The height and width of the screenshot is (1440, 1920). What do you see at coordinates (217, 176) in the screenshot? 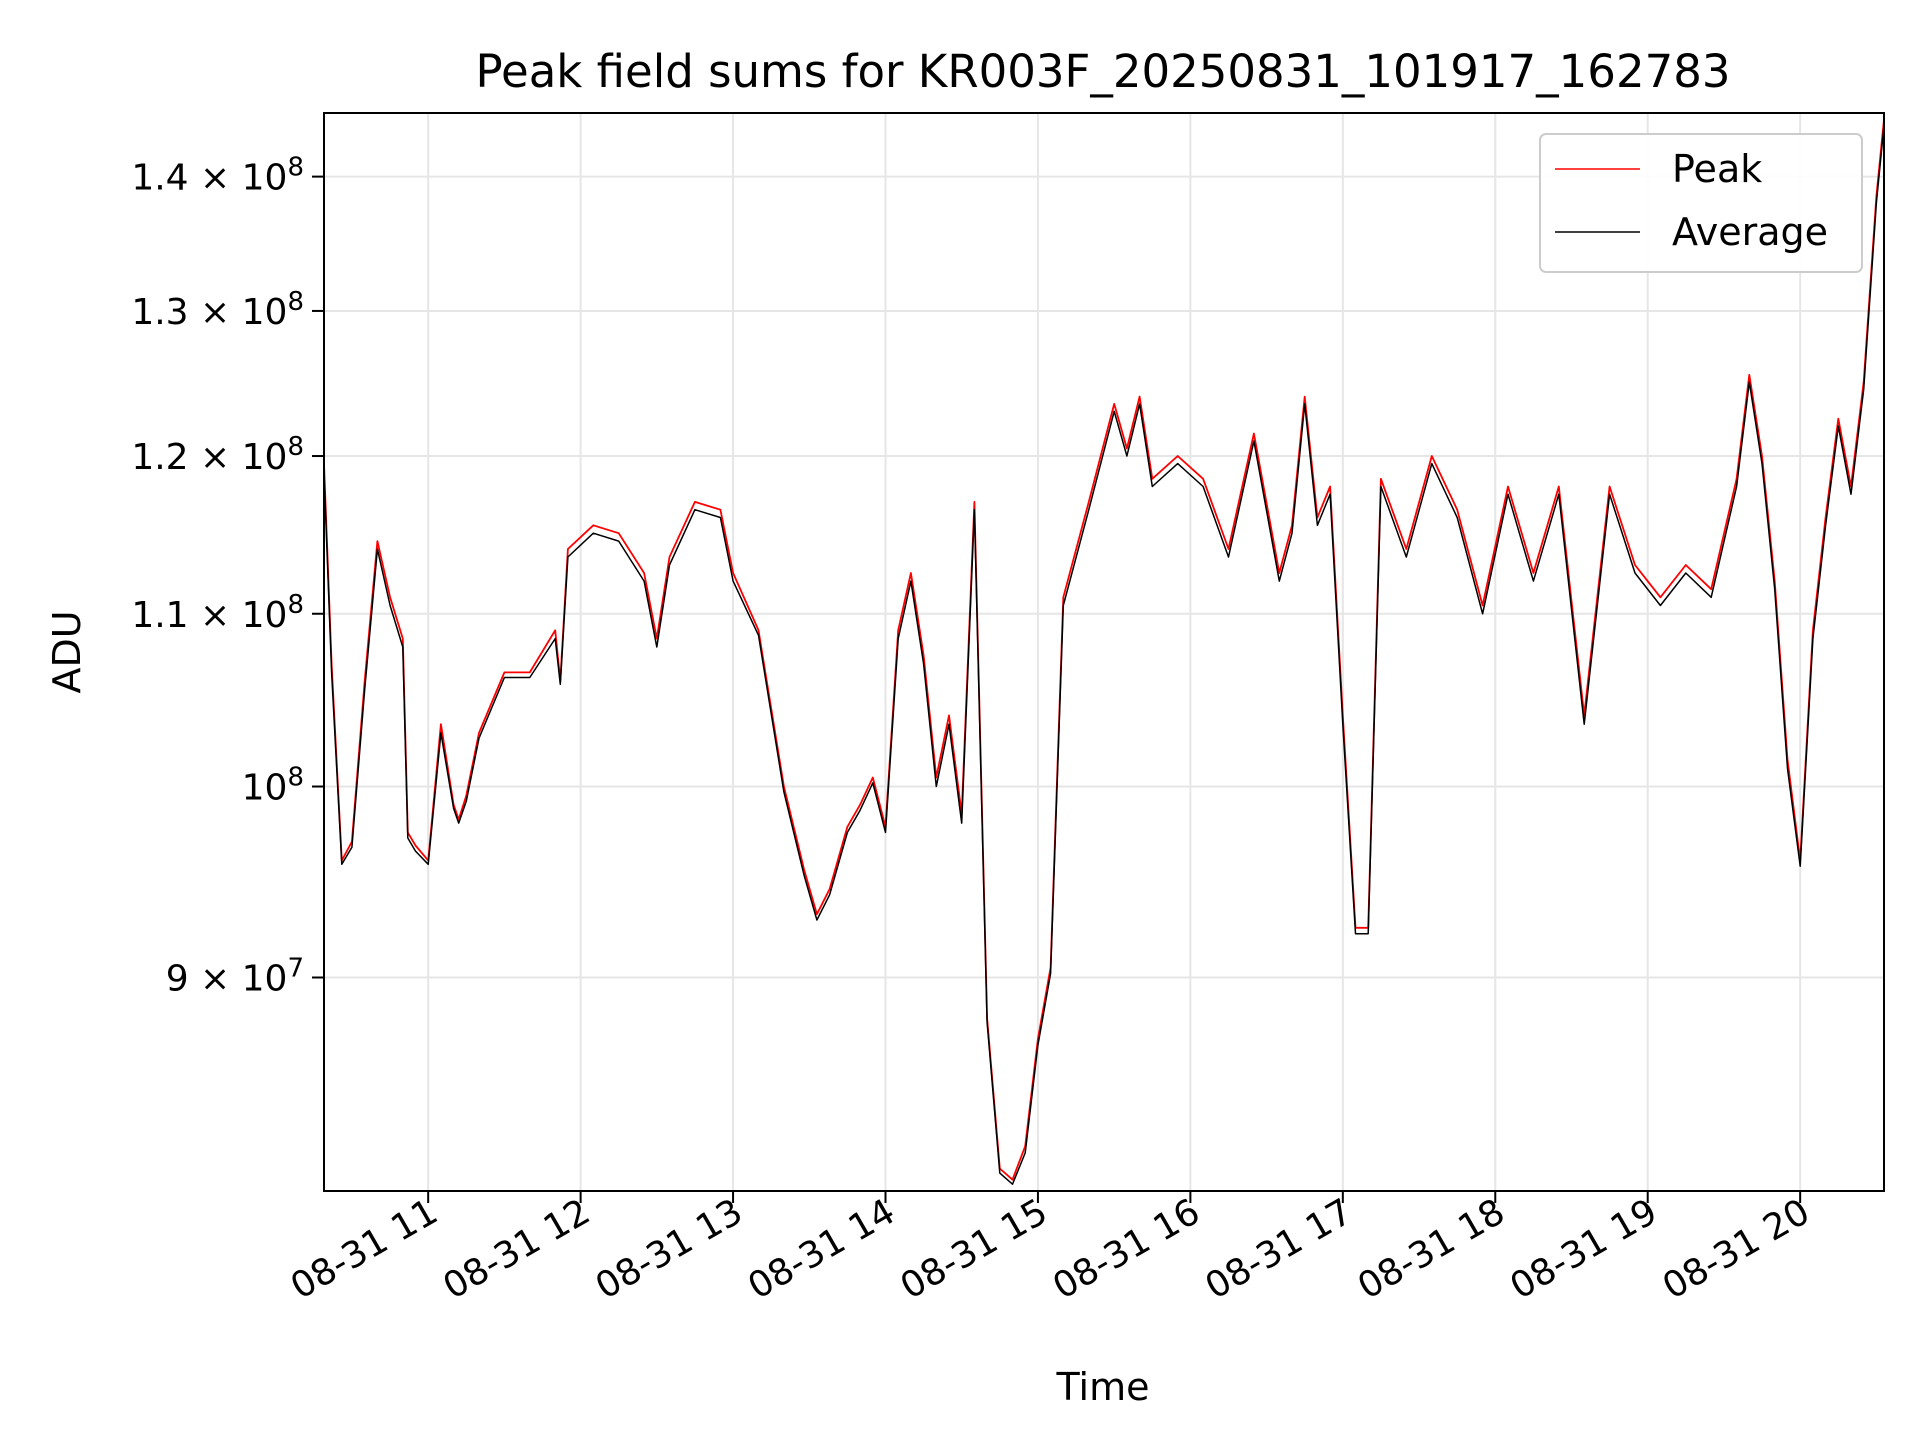
I see `y-tick-label: 1.4 × 108` at bounding box center [217, 176].